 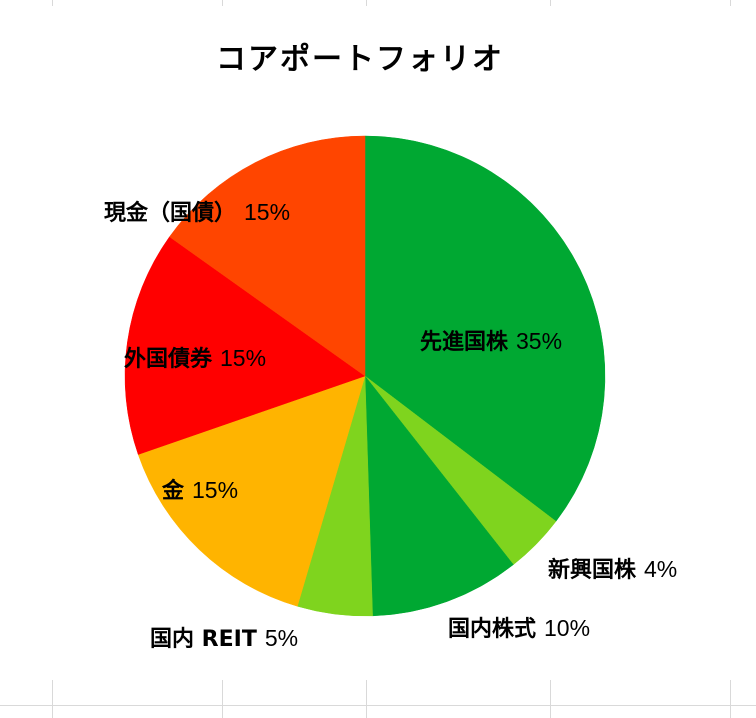 What do you see at coordinates (360, 59) in the screenshot?
I see `chart-title: コアポートフォリオ` at bounding box center [360, 59].